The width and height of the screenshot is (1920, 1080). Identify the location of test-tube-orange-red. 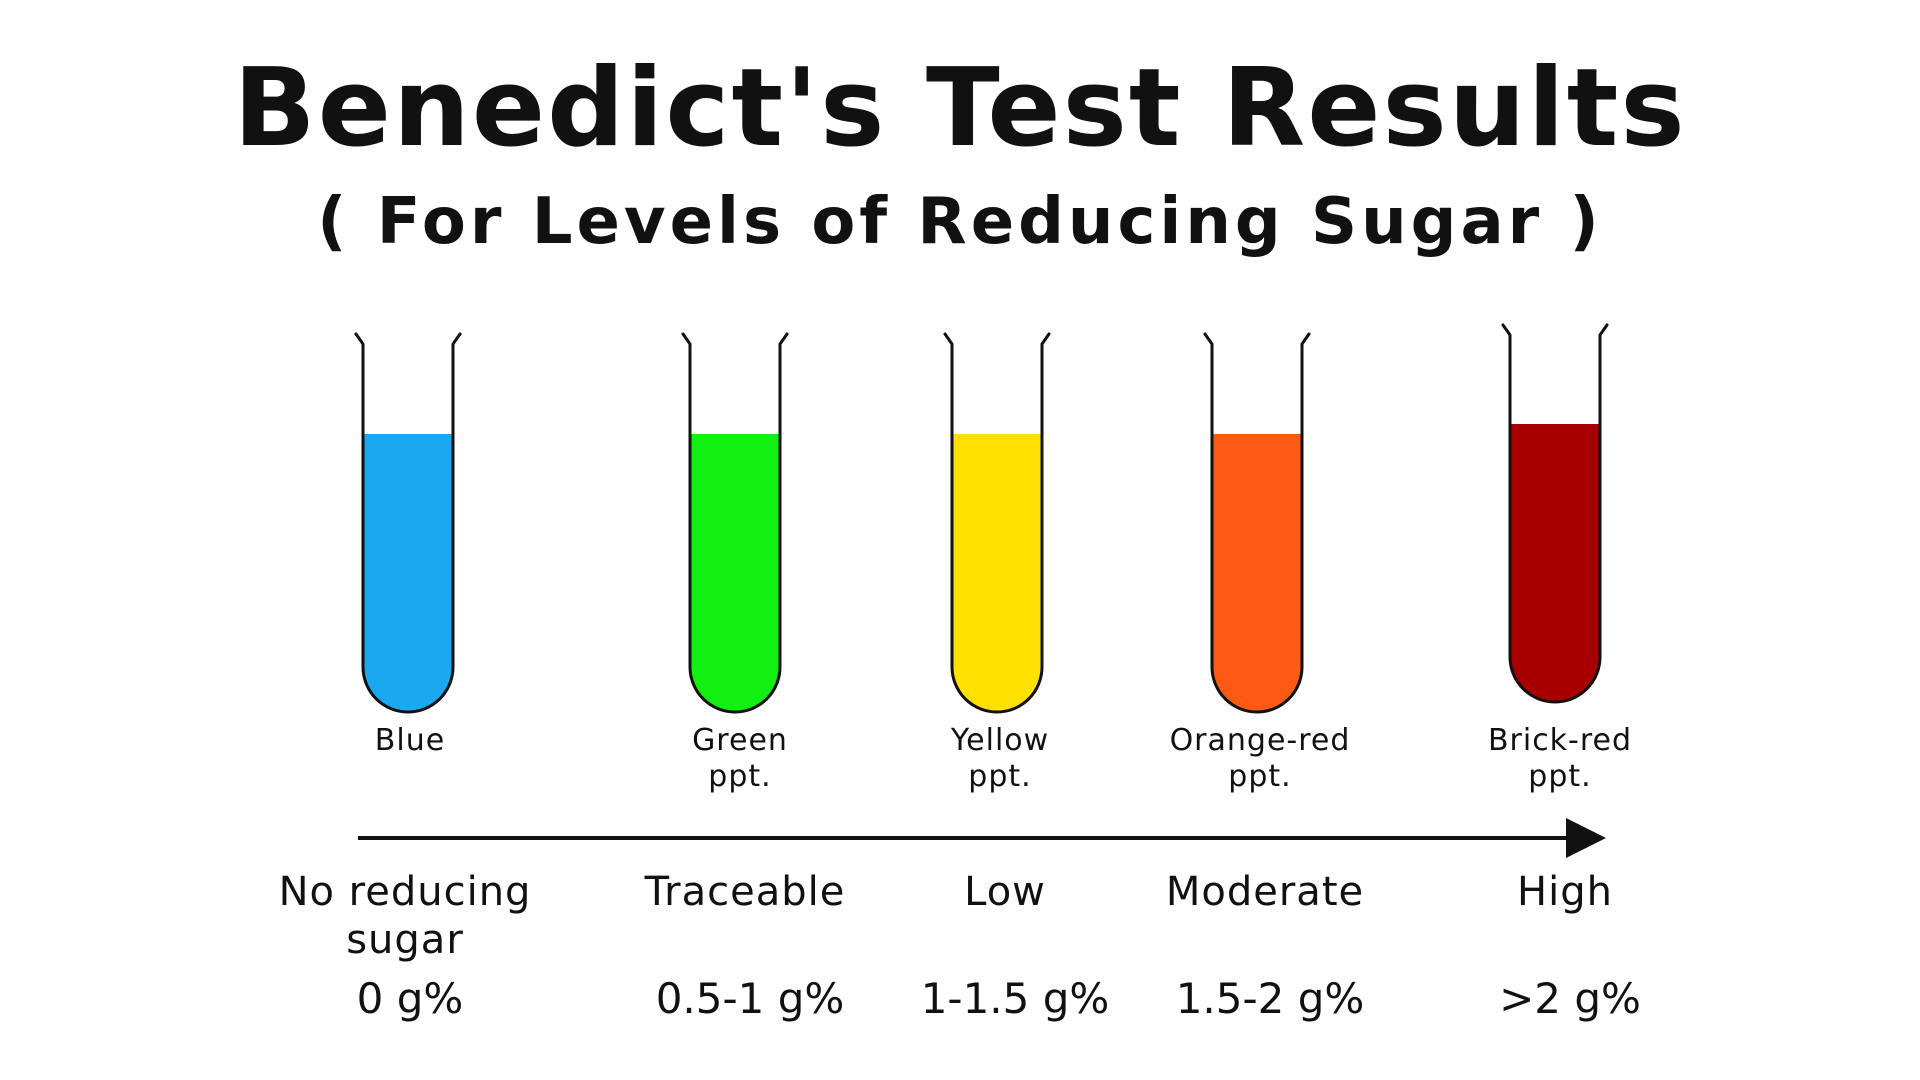
(1257, 523).